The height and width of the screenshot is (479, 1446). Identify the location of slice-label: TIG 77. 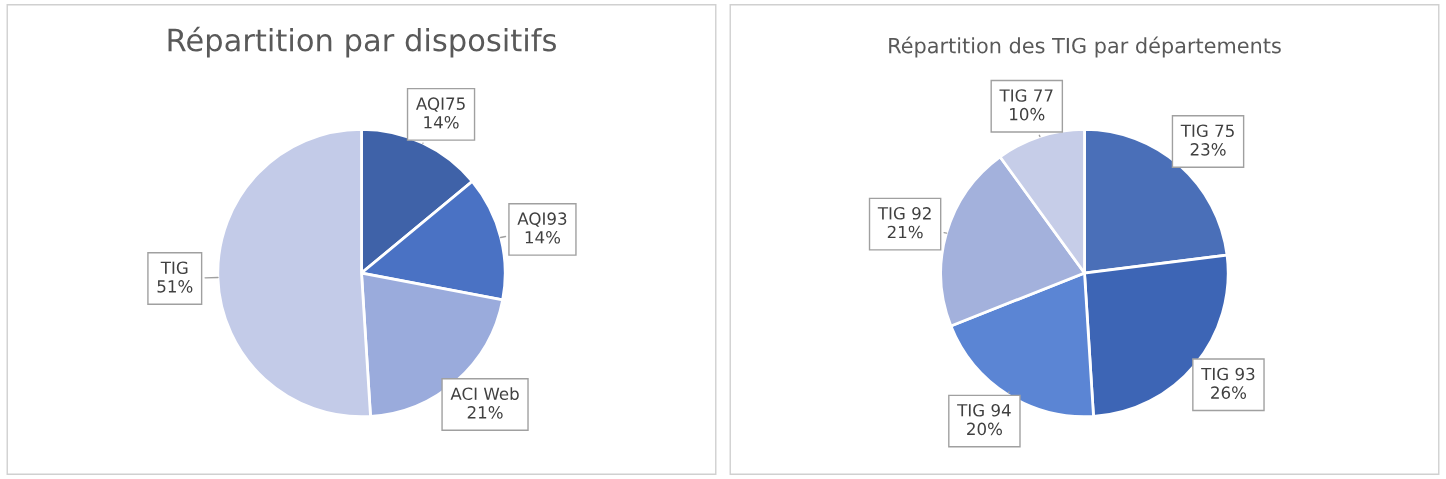
(1026, 95).